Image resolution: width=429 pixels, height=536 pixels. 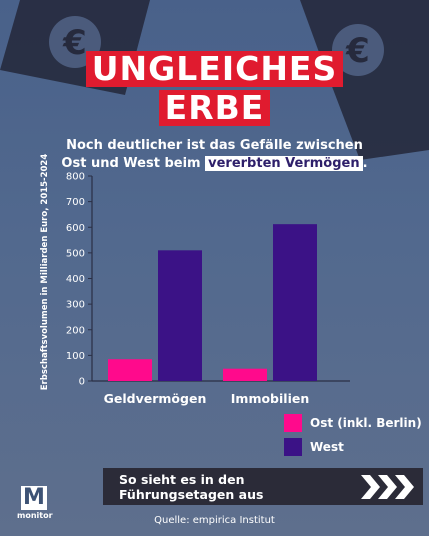 I want to click on legend-swatch-ost, so click(x=293, y=423).